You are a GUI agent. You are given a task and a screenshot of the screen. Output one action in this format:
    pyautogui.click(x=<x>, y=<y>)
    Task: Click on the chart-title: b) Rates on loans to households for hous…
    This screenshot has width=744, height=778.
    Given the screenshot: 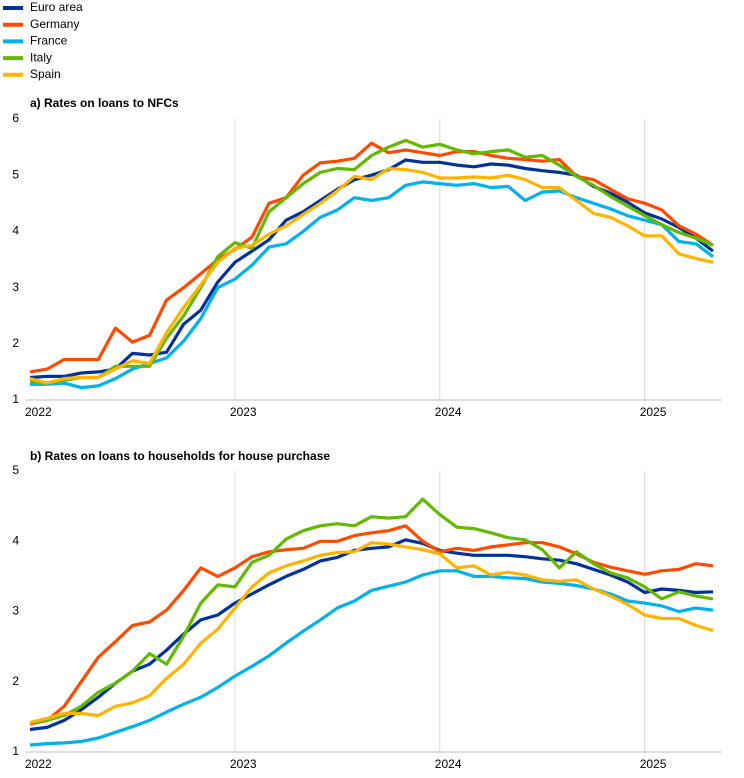 What is the action you would take?
    pyautogui.click(x=180, y=456)
    